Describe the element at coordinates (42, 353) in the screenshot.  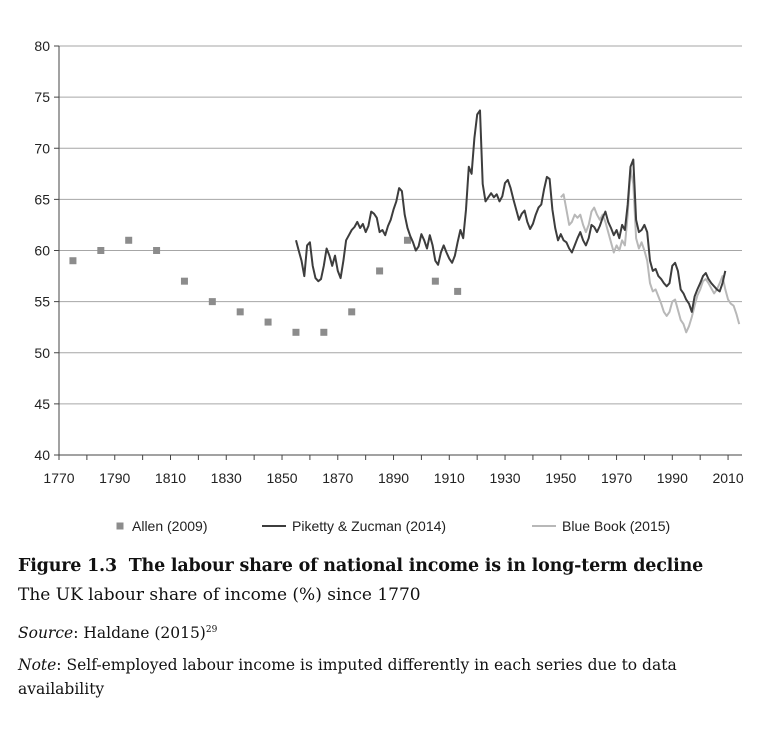
I see `y-tick-label-50: 50` at that location.